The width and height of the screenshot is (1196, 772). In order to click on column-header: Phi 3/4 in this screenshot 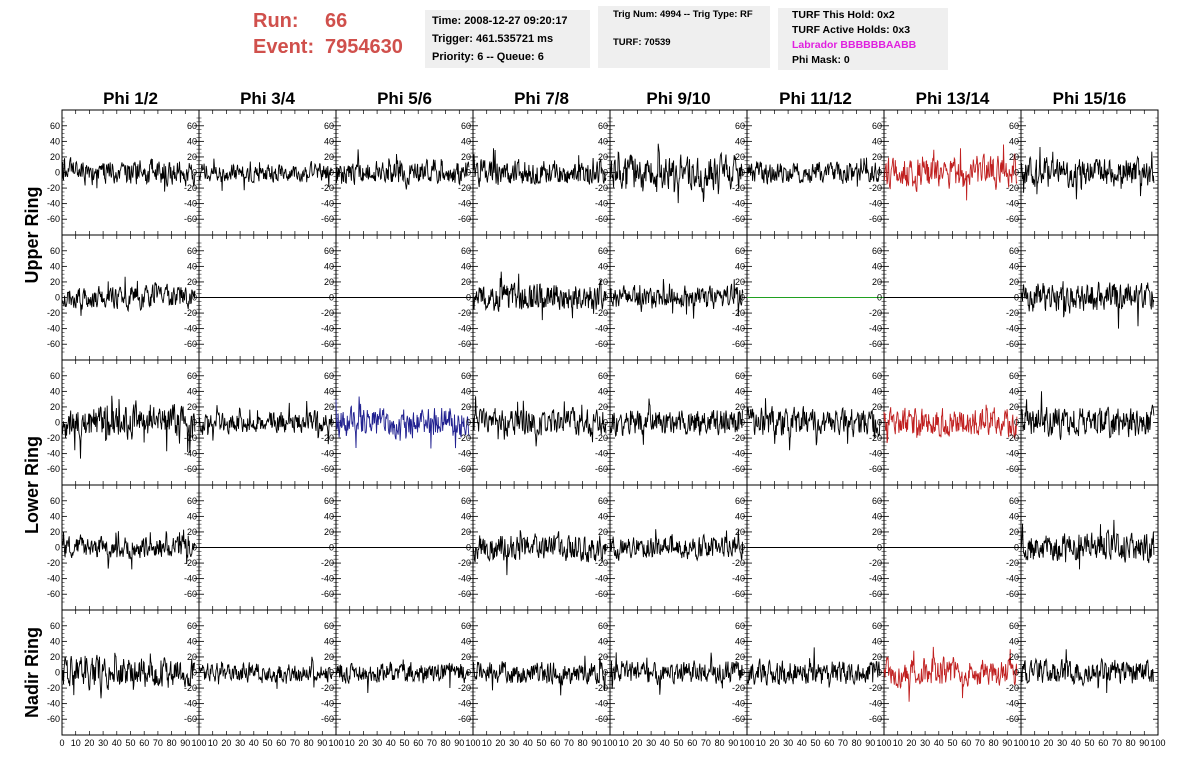, I will do `click(267, 98)`.